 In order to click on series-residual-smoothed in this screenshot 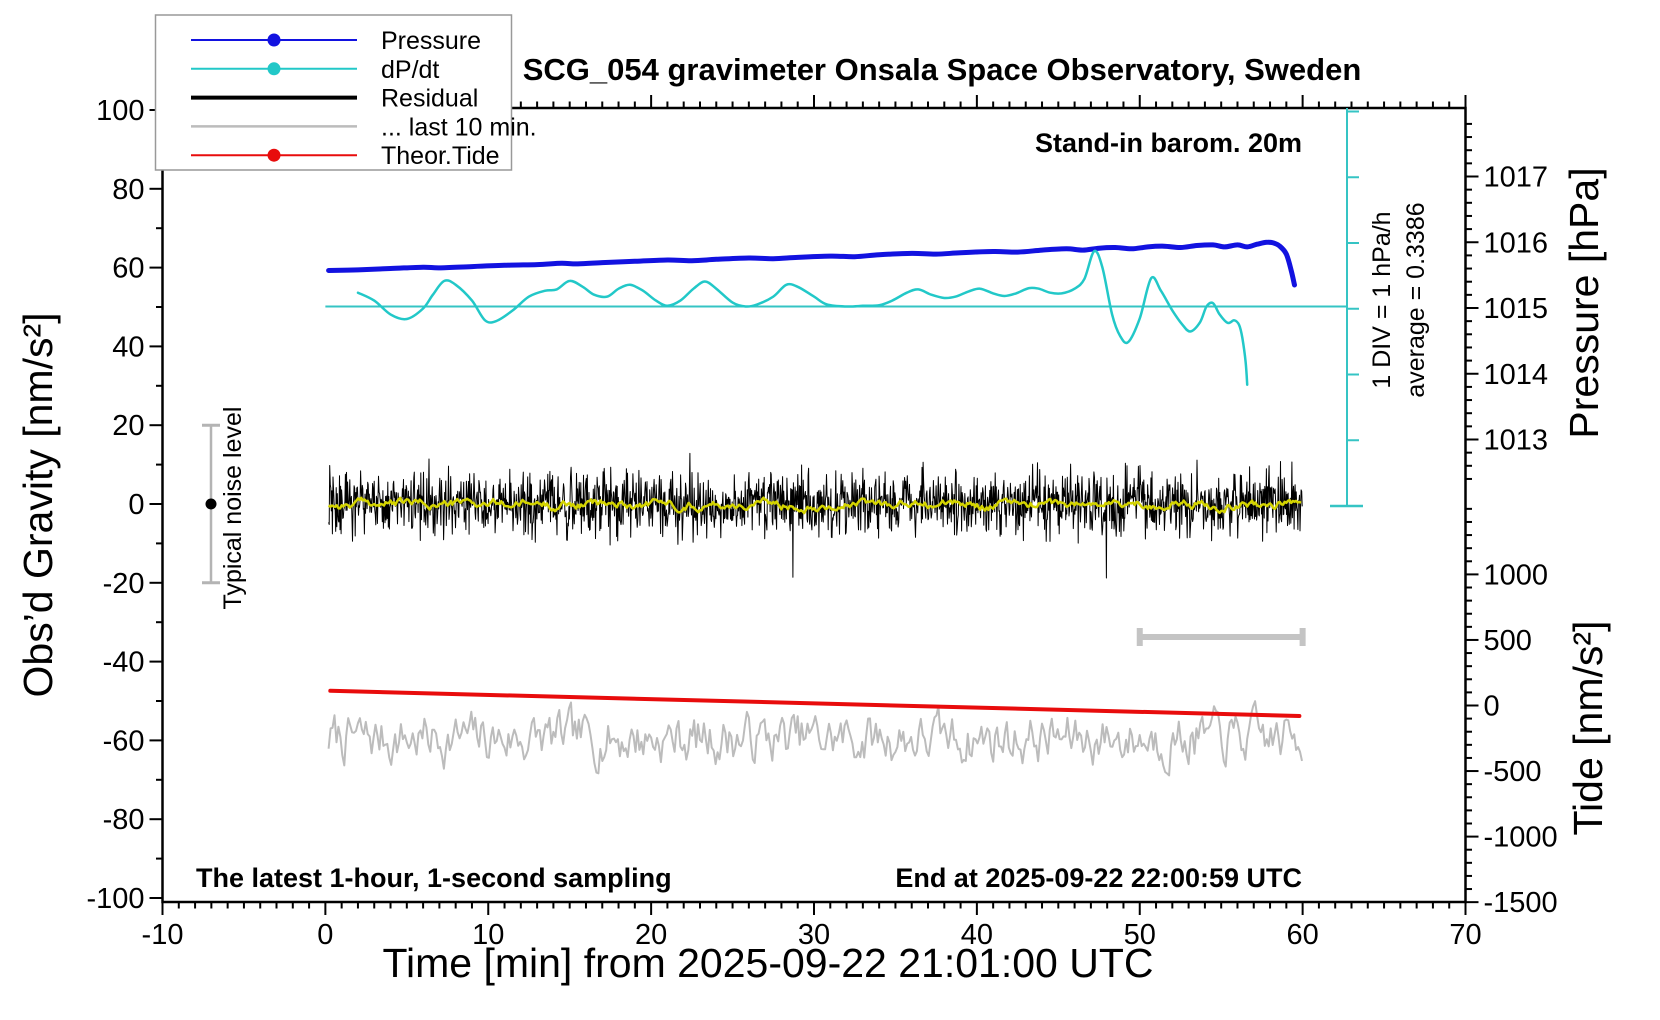, I will do `click(814, 505)`.